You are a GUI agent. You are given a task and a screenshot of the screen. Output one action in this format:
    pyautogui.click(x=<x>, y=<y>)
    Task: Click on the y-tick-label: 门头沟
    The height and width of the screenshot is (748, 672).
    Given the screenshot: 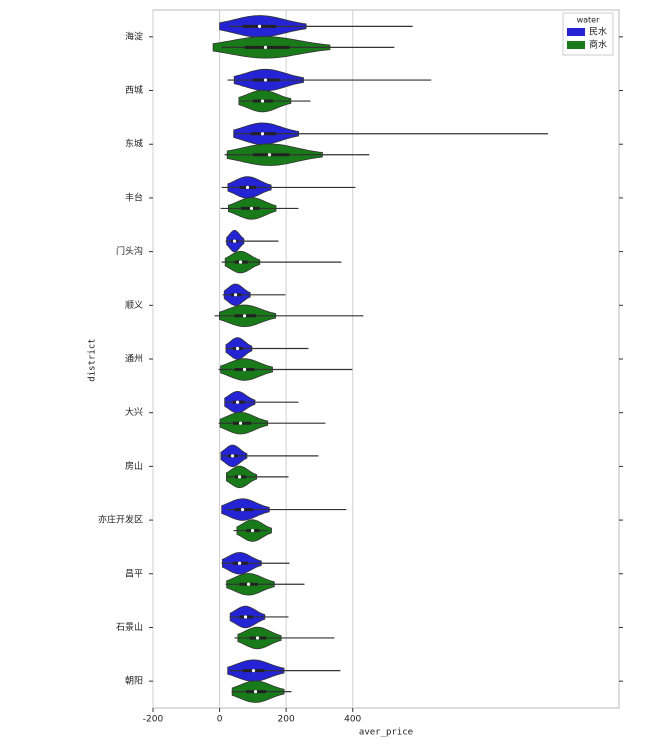 What is the action you would take?
    pyautogui.click(x=129, y=251)
    